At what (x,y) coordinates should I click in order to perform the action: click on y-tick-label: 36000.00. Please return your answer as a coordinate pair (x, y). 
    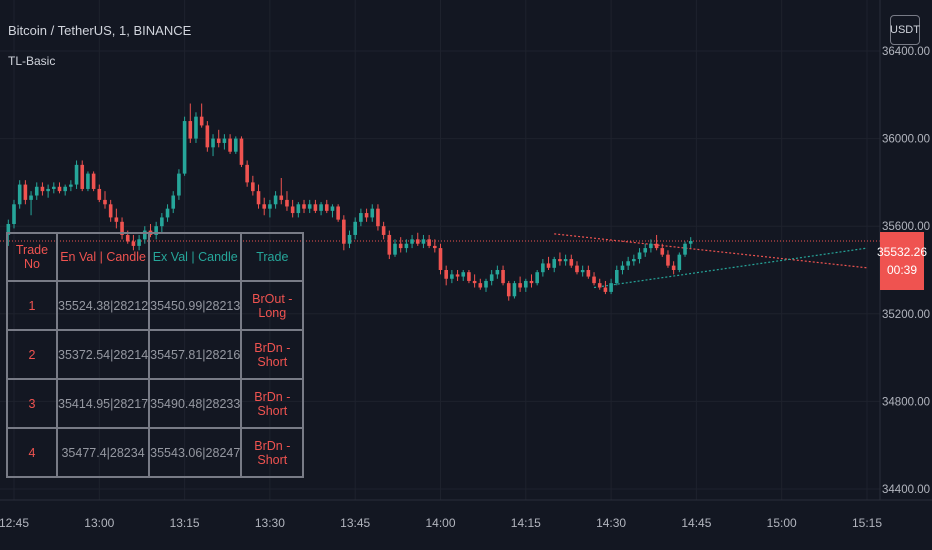
    Looking at the image, I should click on (906, 140).